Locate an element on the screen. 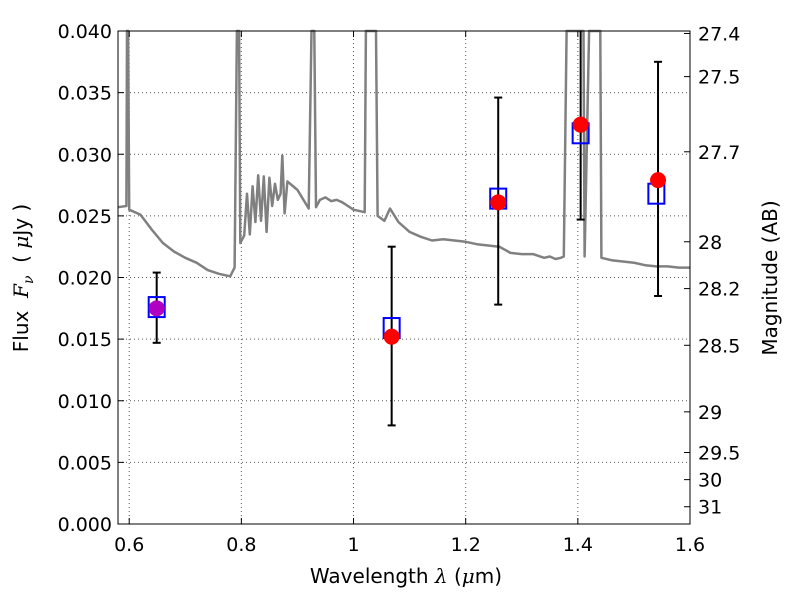 The image size is (800, 600). y2-tick-label: 29 is located at coordinates (710, 413).